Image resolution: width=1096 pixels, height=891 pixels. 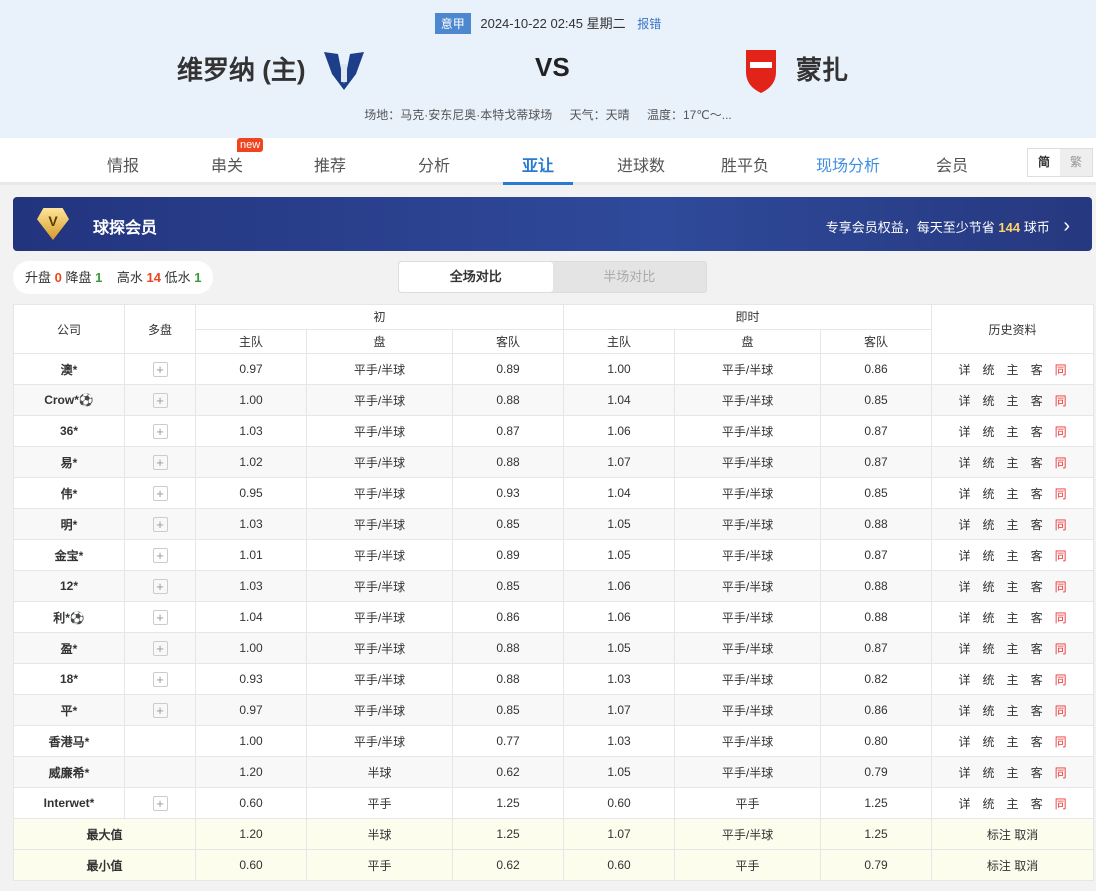 What do you see at coordinates (629, 276) in the screenshot?
I see `half-time-tab: 半场对比` at bounding box center [629, 276].